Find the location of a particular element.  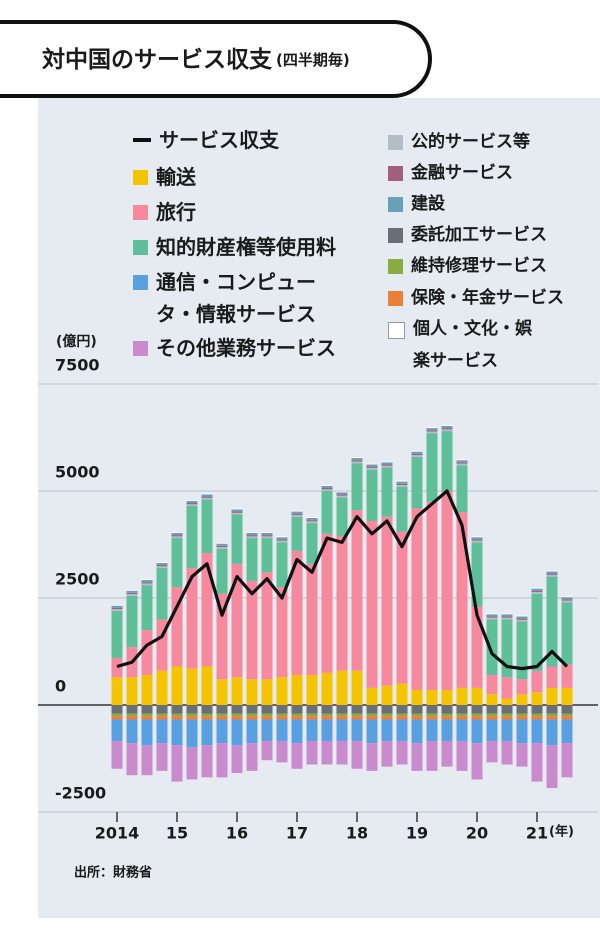

legend-label: 輸送 is located at coordinates (176, 177).